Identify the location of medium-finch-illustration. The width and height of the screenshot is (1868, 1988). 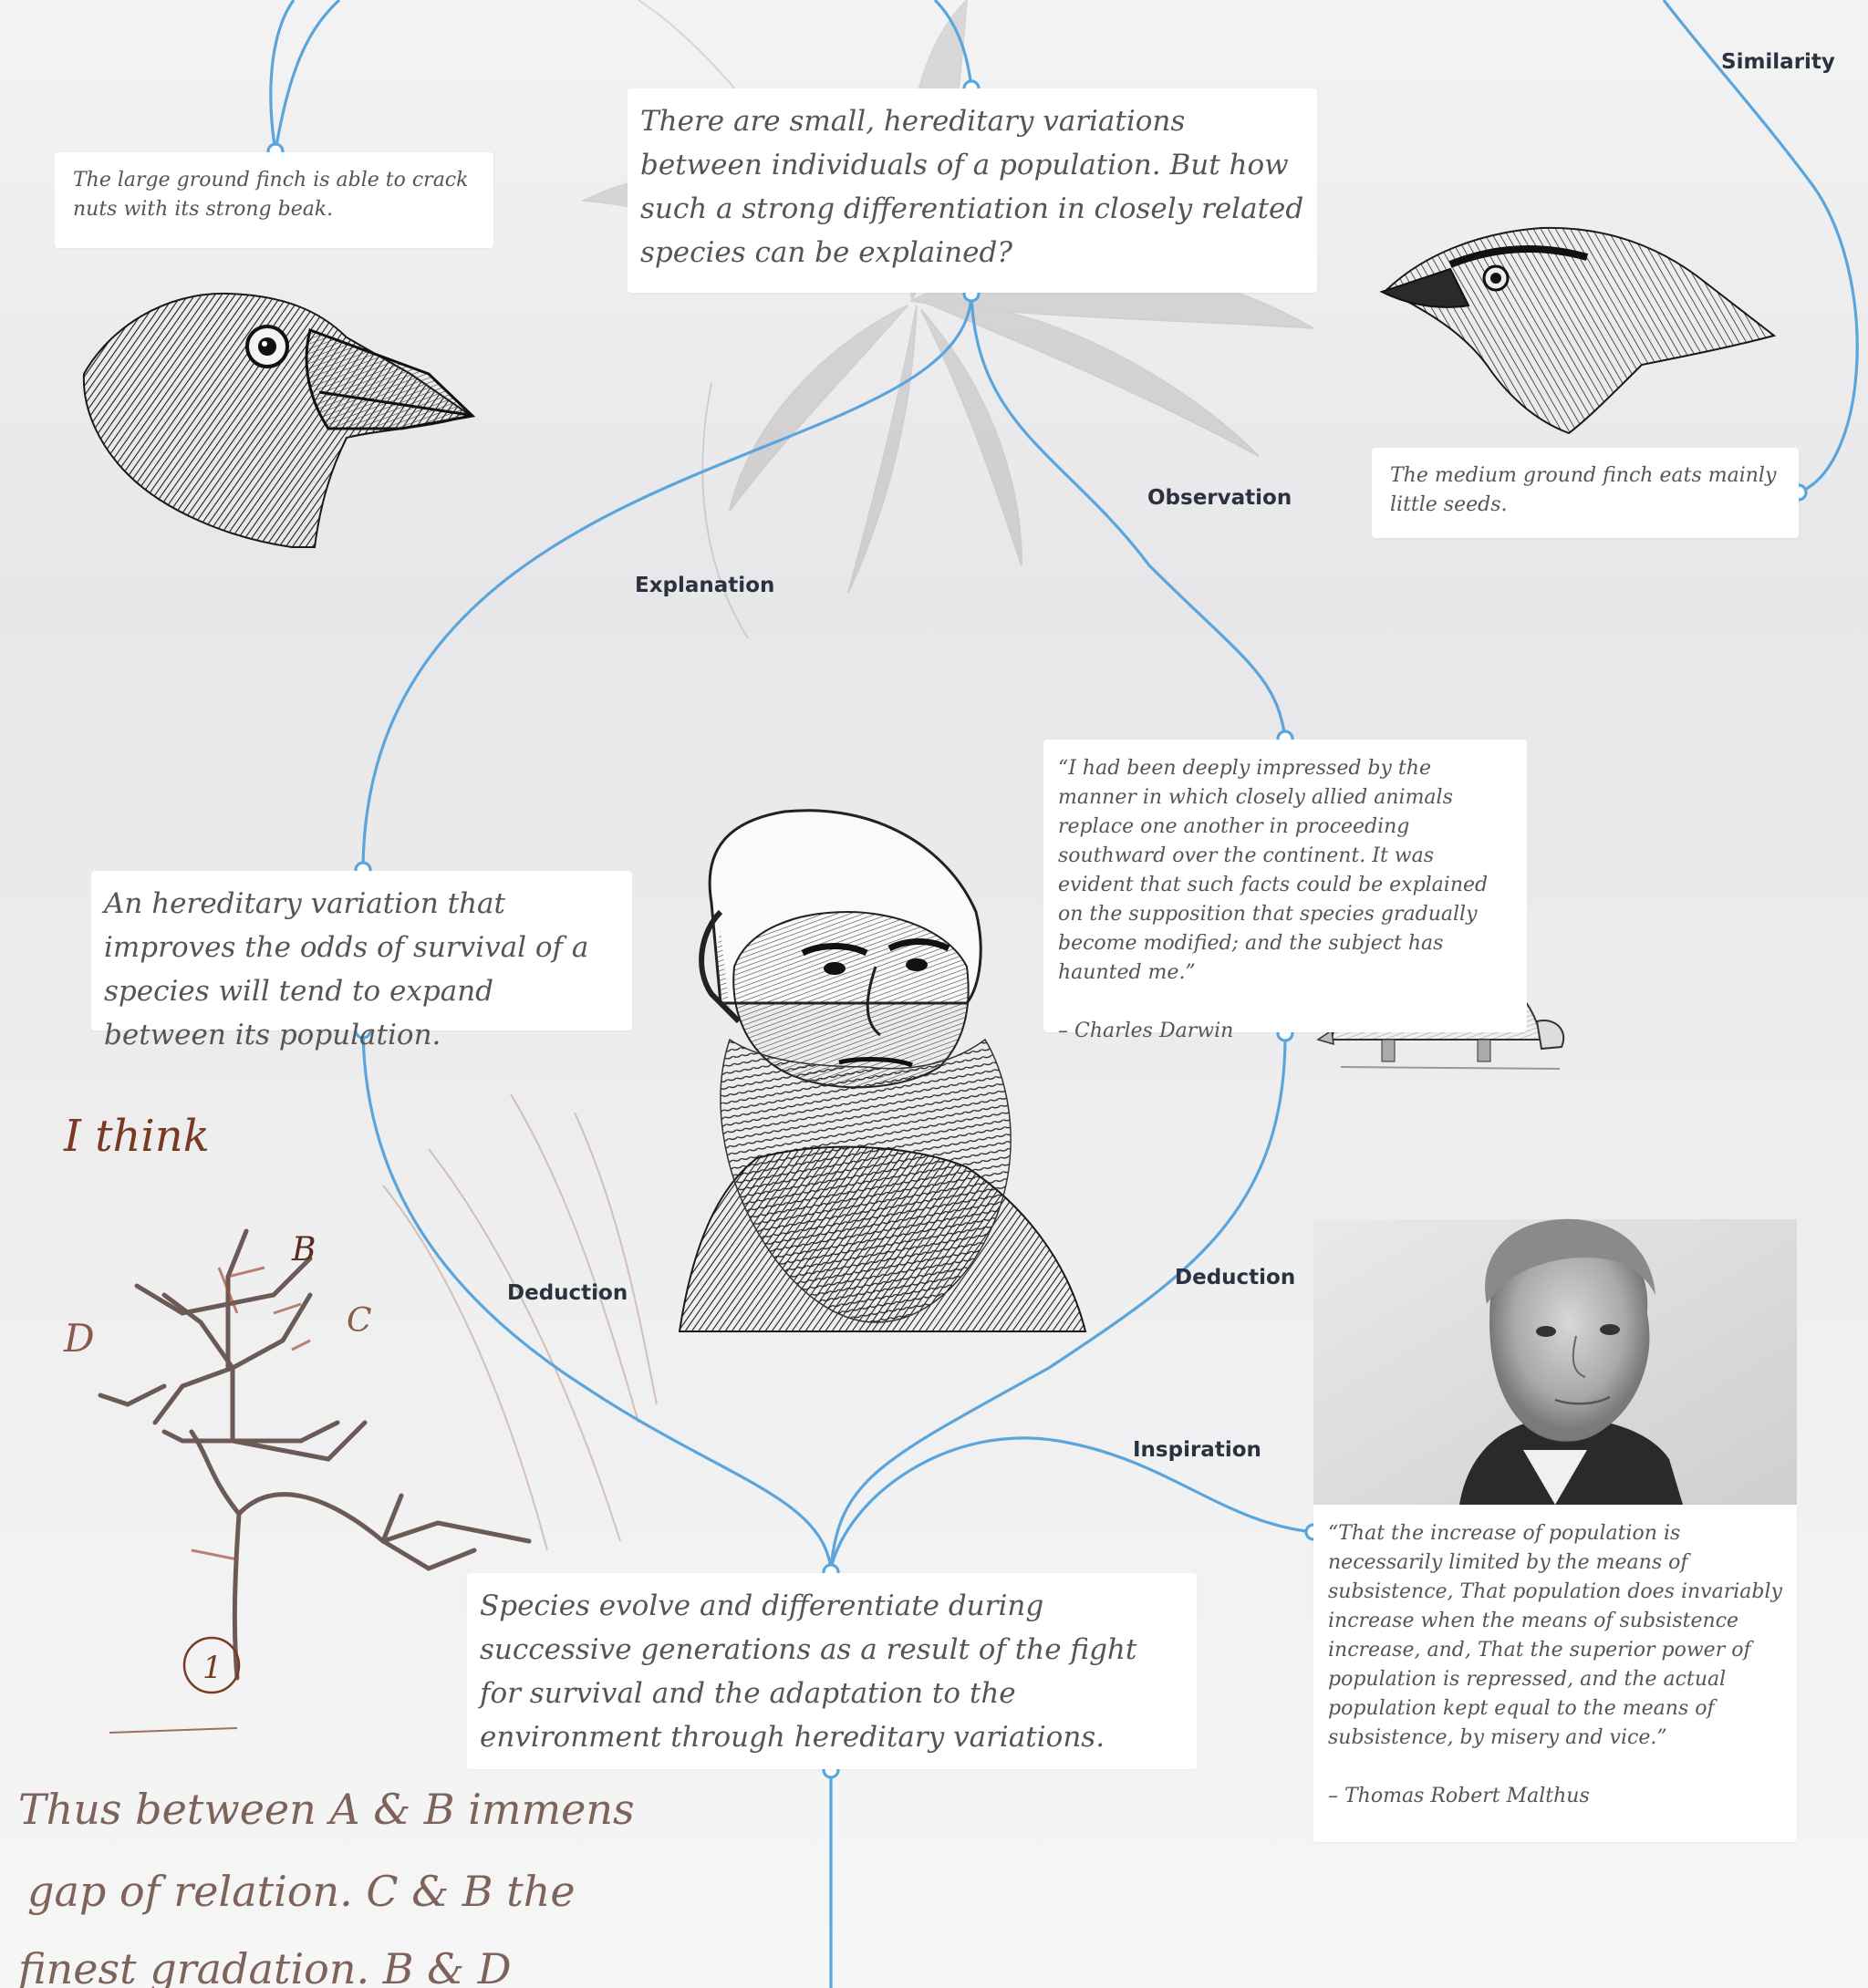
(1578, 330).